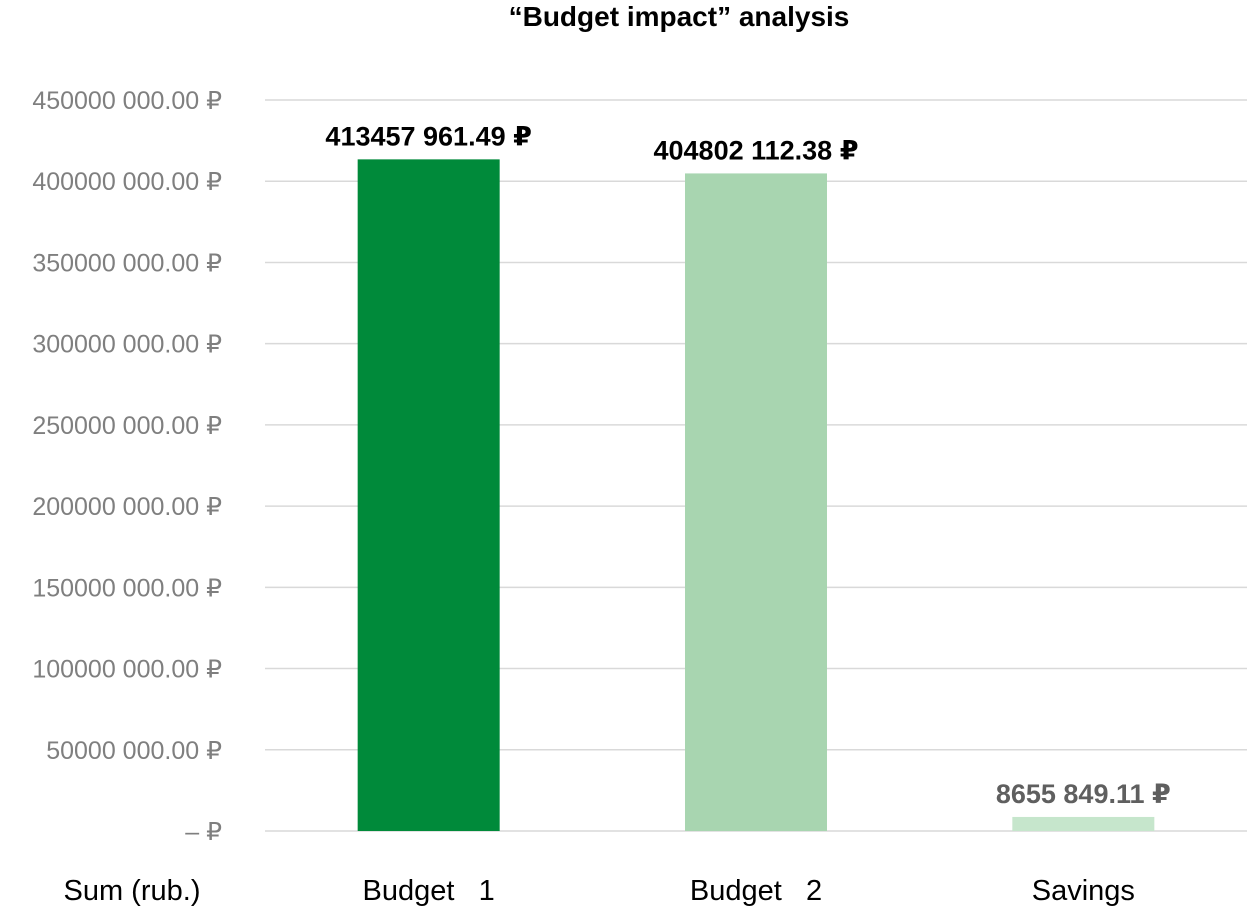 This screenshot has width=1247, height=909. I want to click on y-tick-label: 100000 000.00 ₽, so click(127, 670).